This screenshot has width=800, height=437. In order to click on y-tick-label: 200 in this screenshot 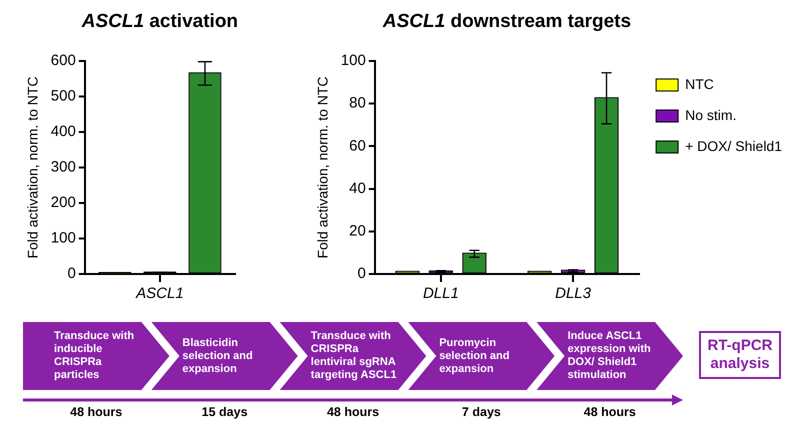, I will do `click(63, 203)`.